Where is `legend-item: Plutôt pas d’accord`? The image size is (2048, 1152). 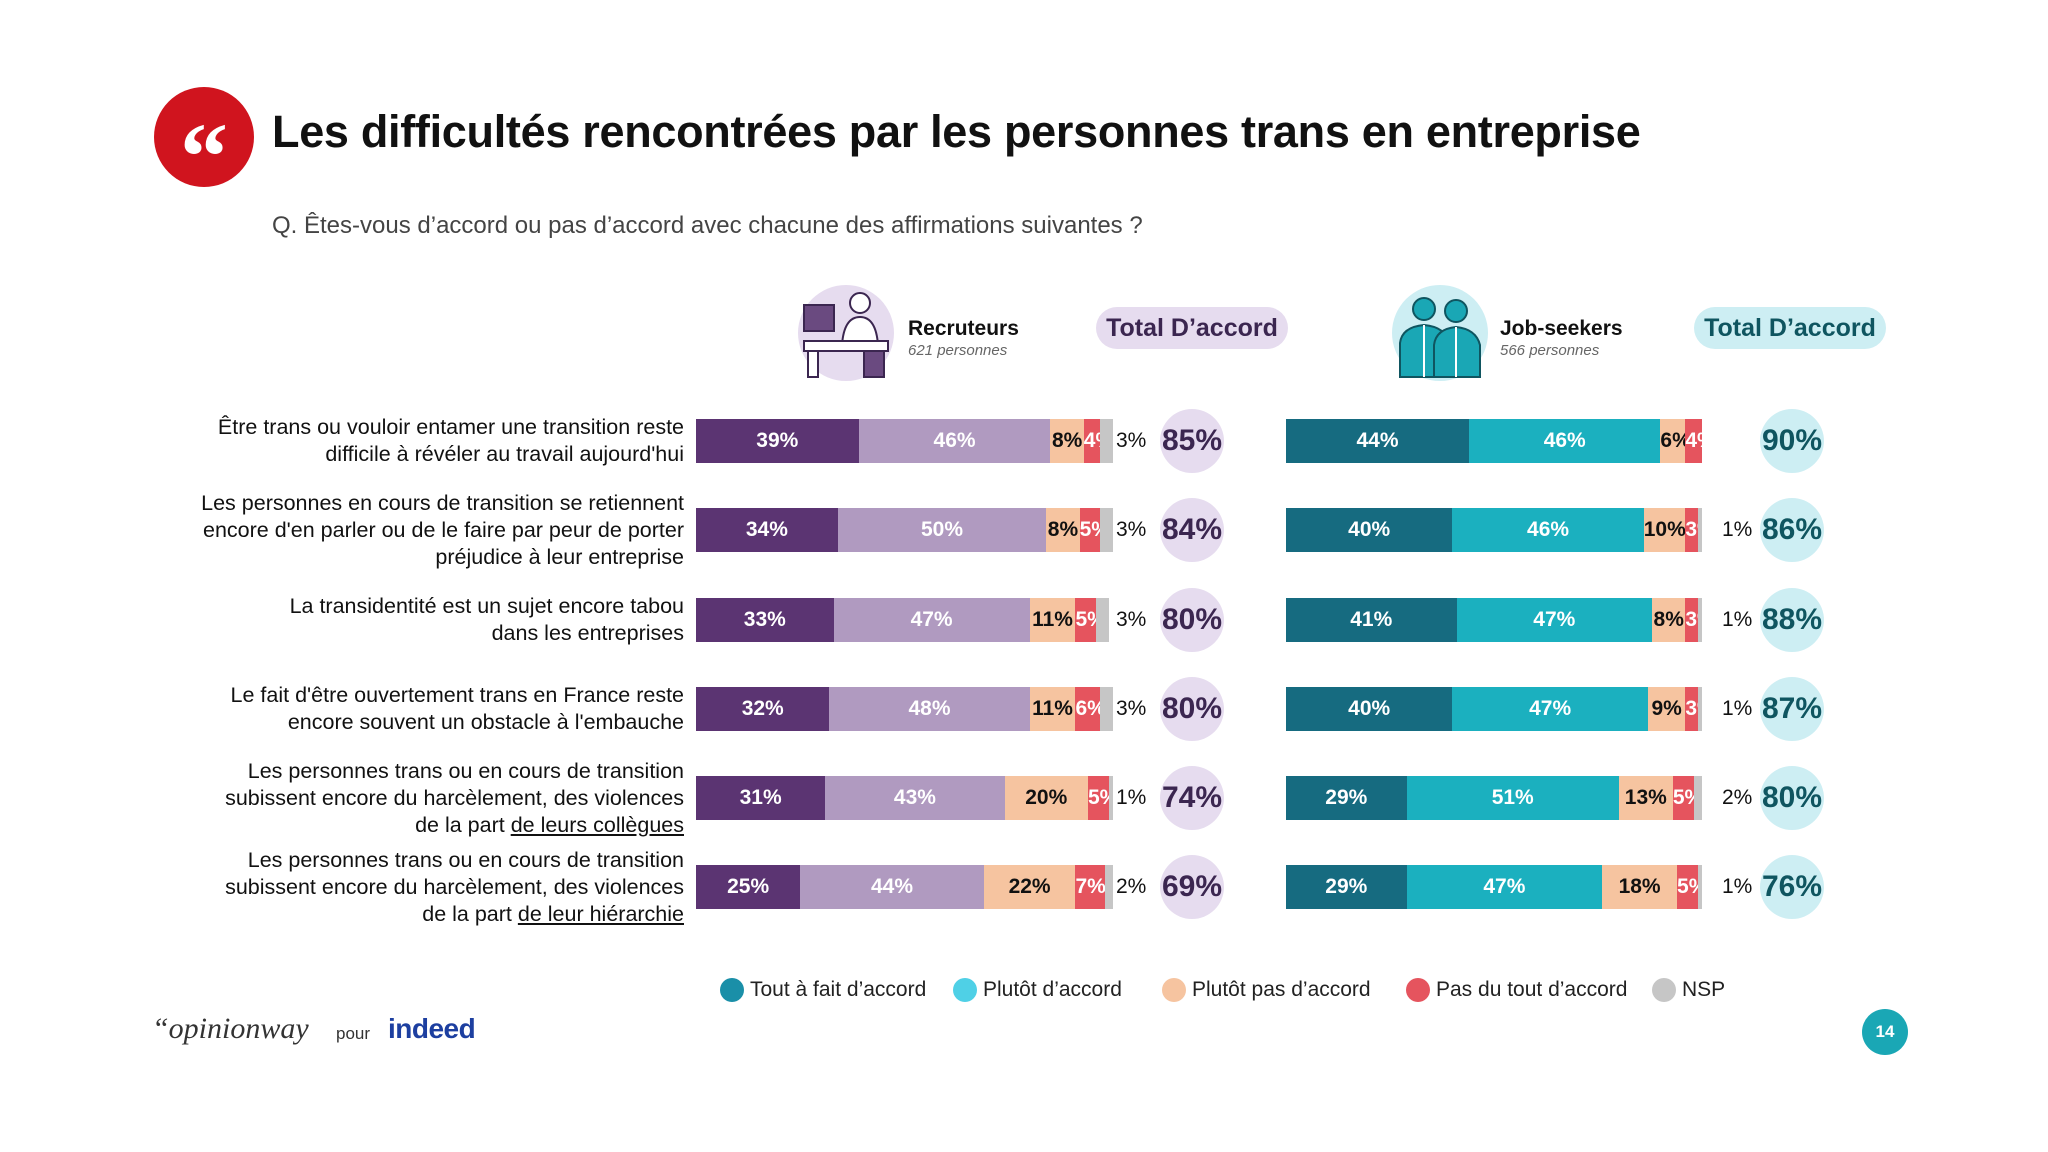
legend-item: Plutôt pas d’accord is located at coordinates (1266, 990).